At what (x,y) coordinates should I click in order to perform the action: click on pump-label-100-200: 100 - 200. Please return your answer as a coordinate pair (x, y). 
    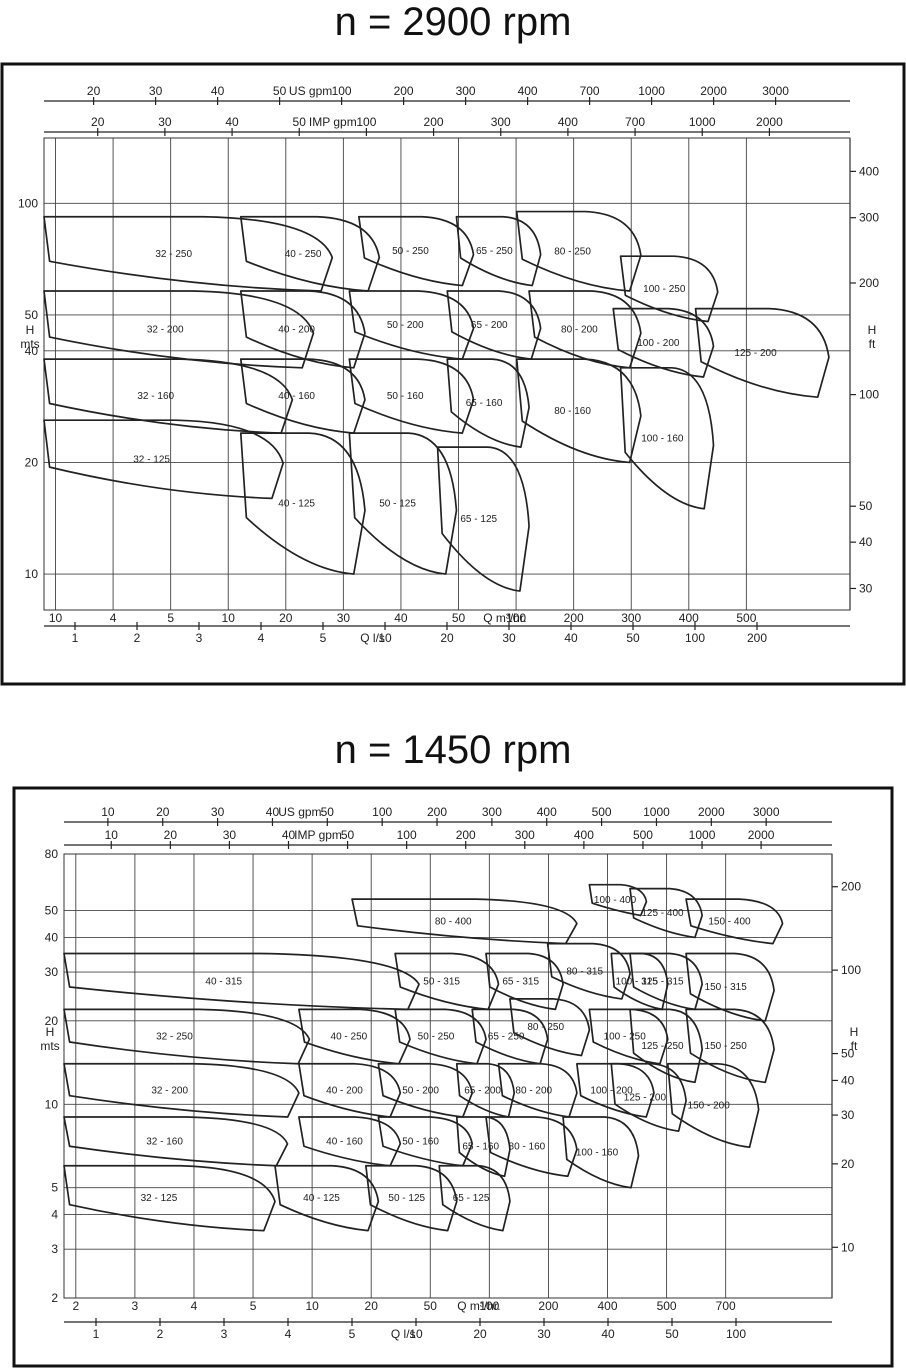
    Looking at the image, I should click on (611, 1090).